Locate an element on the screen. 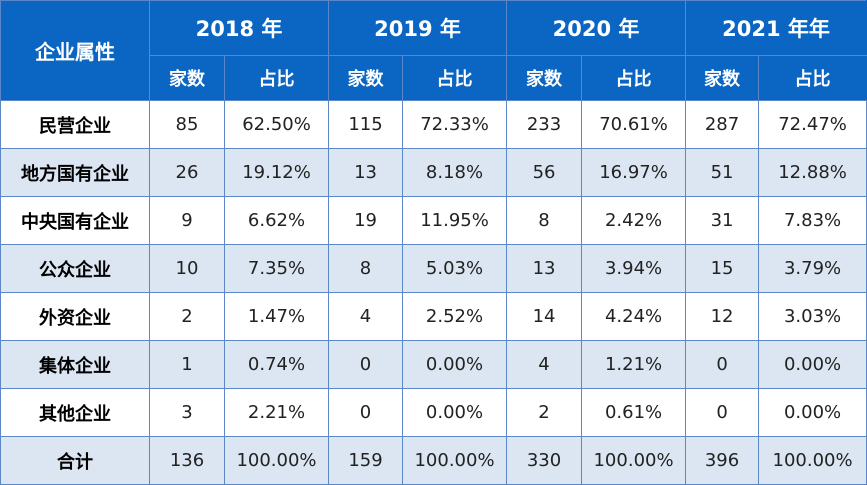 The height and width of the screenshot is (485, 867). share-cell: 4.24% is located at coordinates (634, 316).